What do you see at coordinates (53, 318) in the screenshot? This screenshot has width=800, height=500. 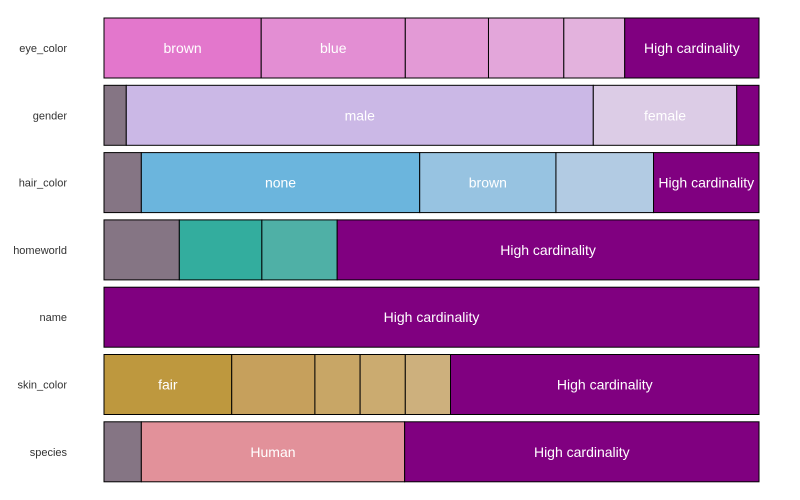 I see `row-label: name` at bounding box center [53, 318].